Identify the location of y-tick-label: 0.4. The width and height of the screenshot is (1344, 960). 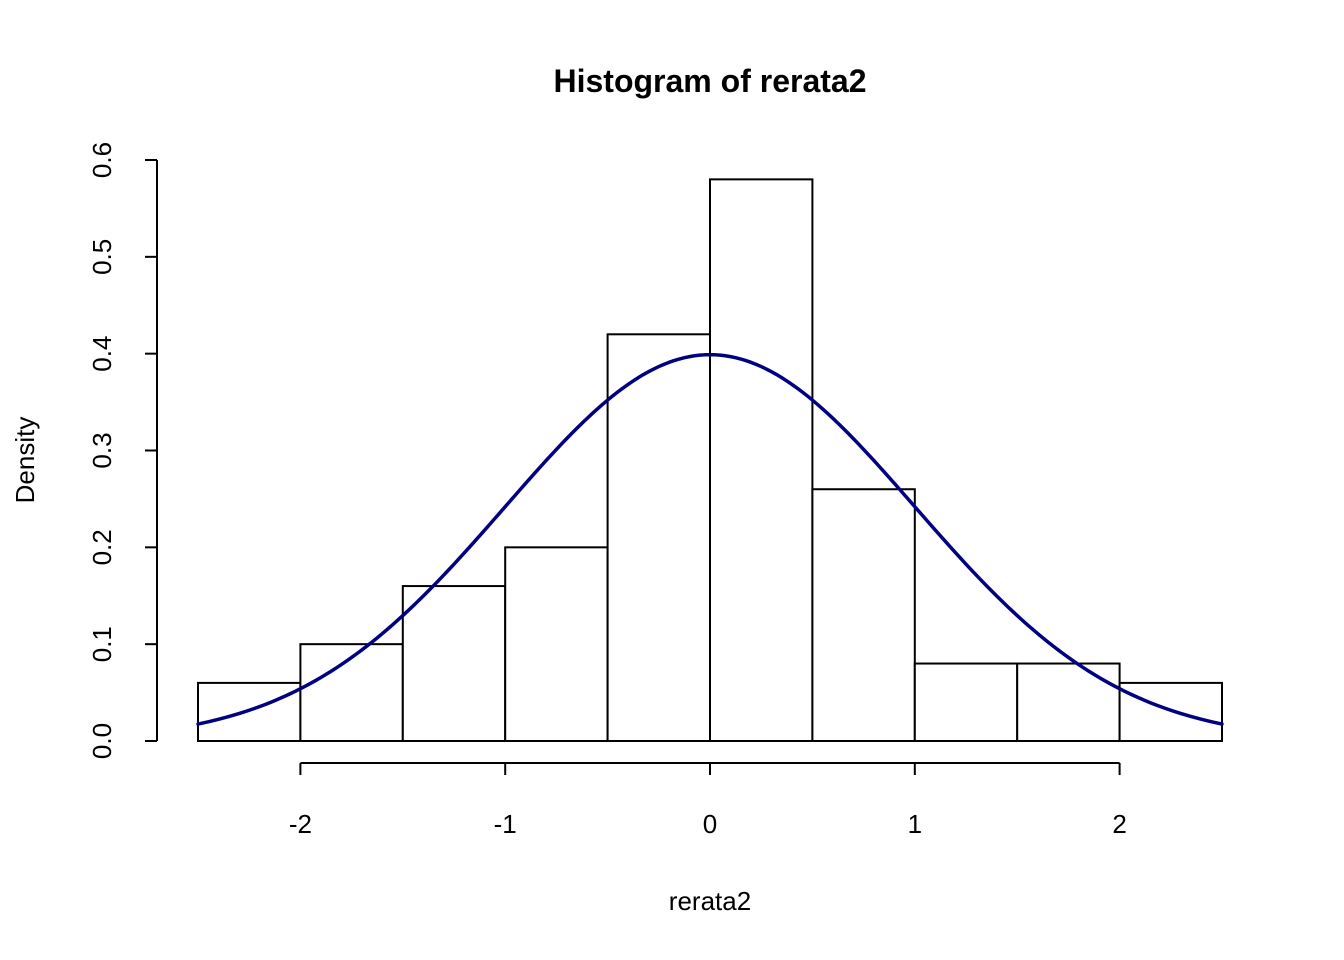
(102, 354).